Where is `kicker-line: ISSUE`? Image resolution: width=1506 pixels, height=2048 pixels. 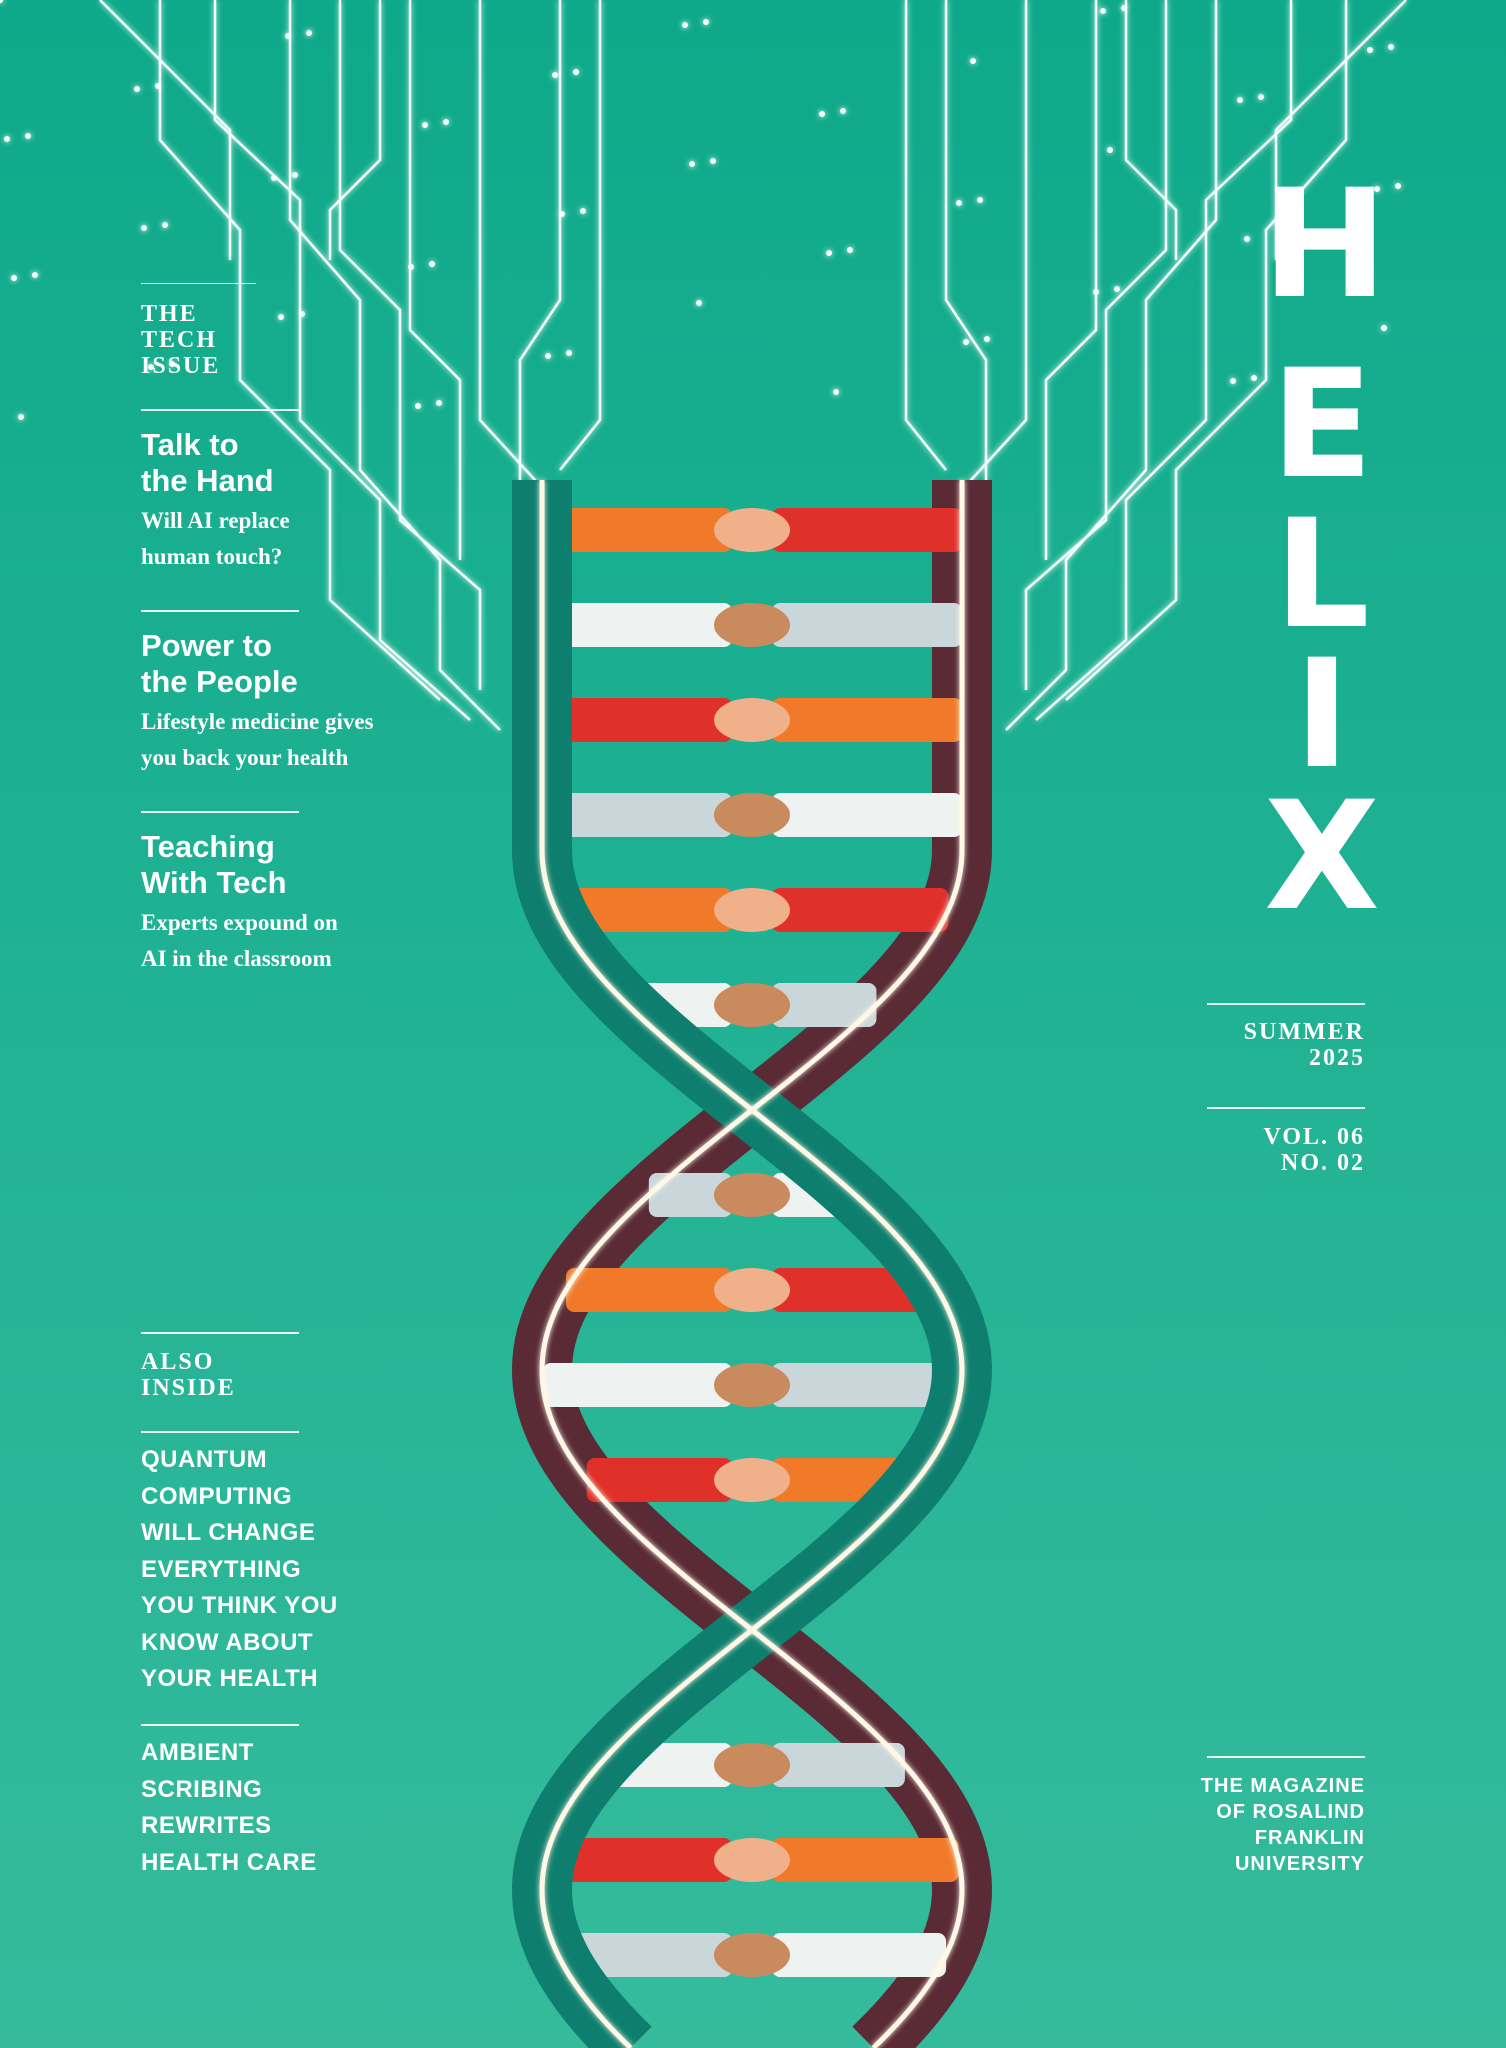 kicker-line: ISSUE is located at coordinates (181, 366).